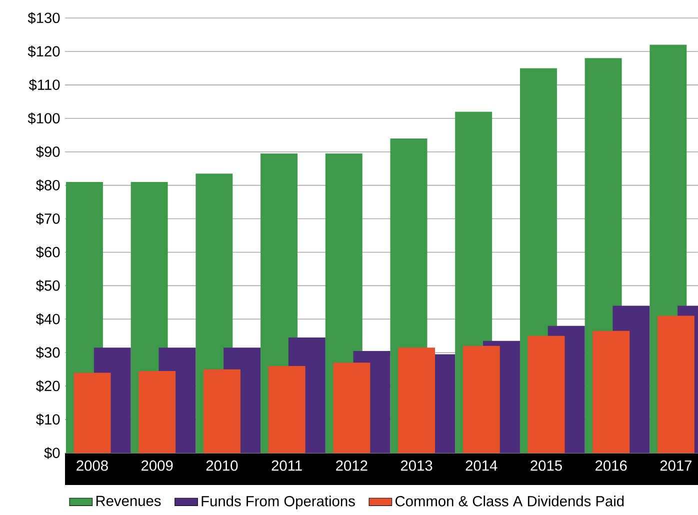  Describe the element at coordinates (611, 465) in the screenshot. I see `x-tick-label: 2016` at that location.